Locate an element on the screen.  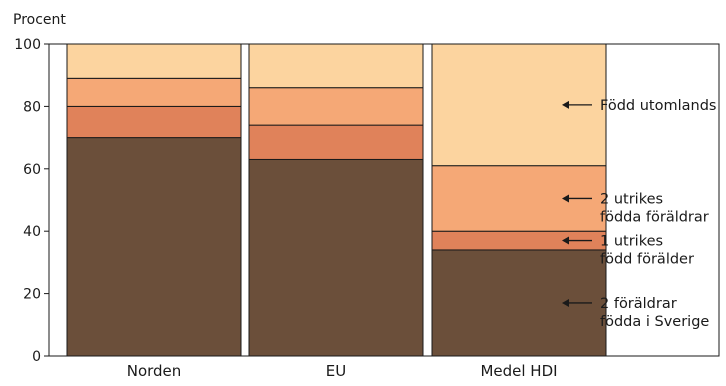
y-tick-label: 40 is located at coordinates (32, 232).